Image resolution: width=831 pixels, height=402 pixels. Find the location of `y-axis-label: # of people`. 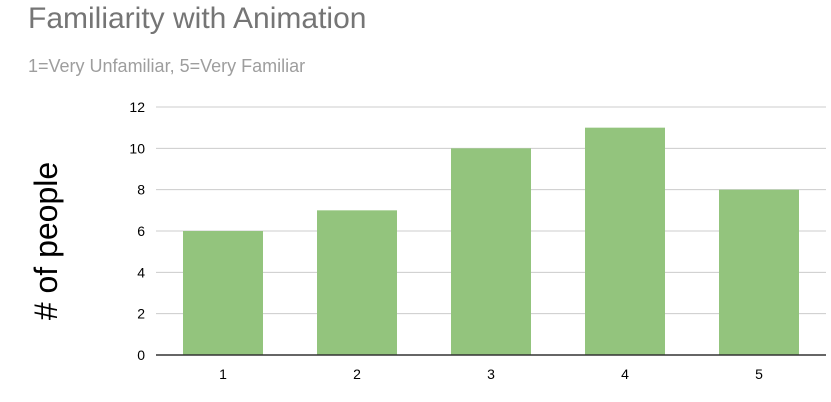

y-axis-label: # of people is located at coordinates (46, 241).